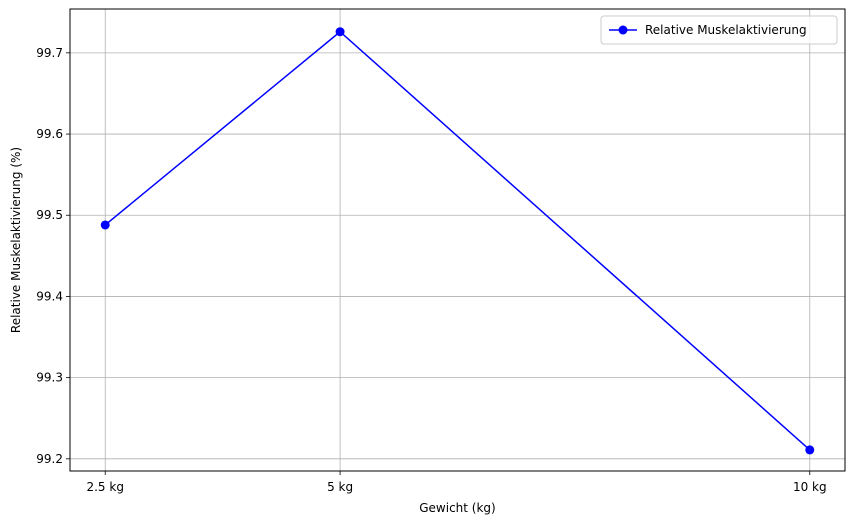  What do you see at coordinates (49, 459) in the screenshot?
I see `y-tick-label: 99.2` at bounding box center [49, 459].